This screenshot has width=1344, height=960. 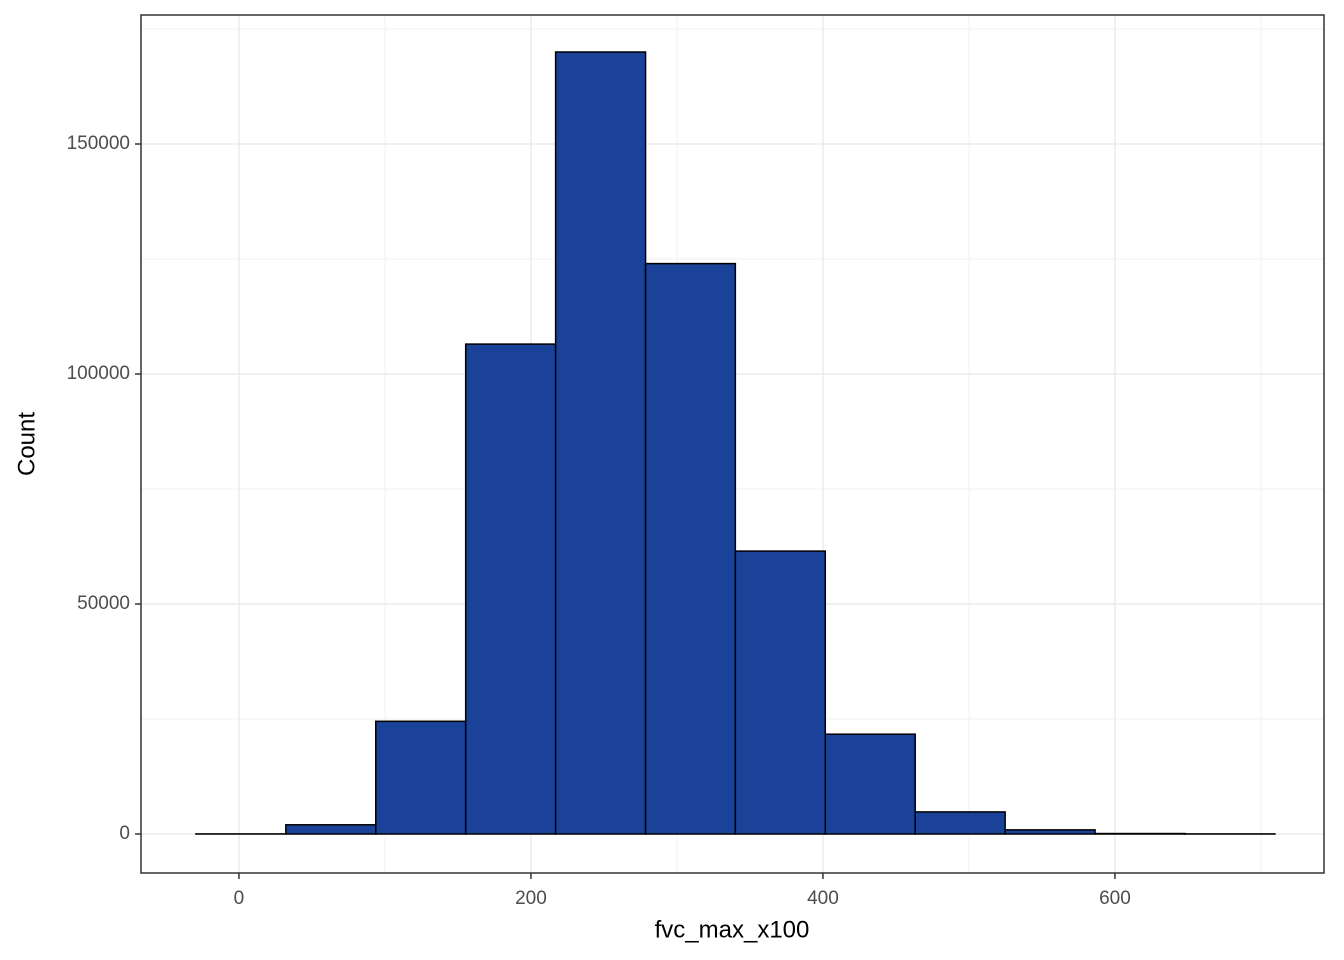 What do you see at coordinates (26, 444) in the screenshot?
I see `y-axis-title: Count` at bounding box center [26, 444].